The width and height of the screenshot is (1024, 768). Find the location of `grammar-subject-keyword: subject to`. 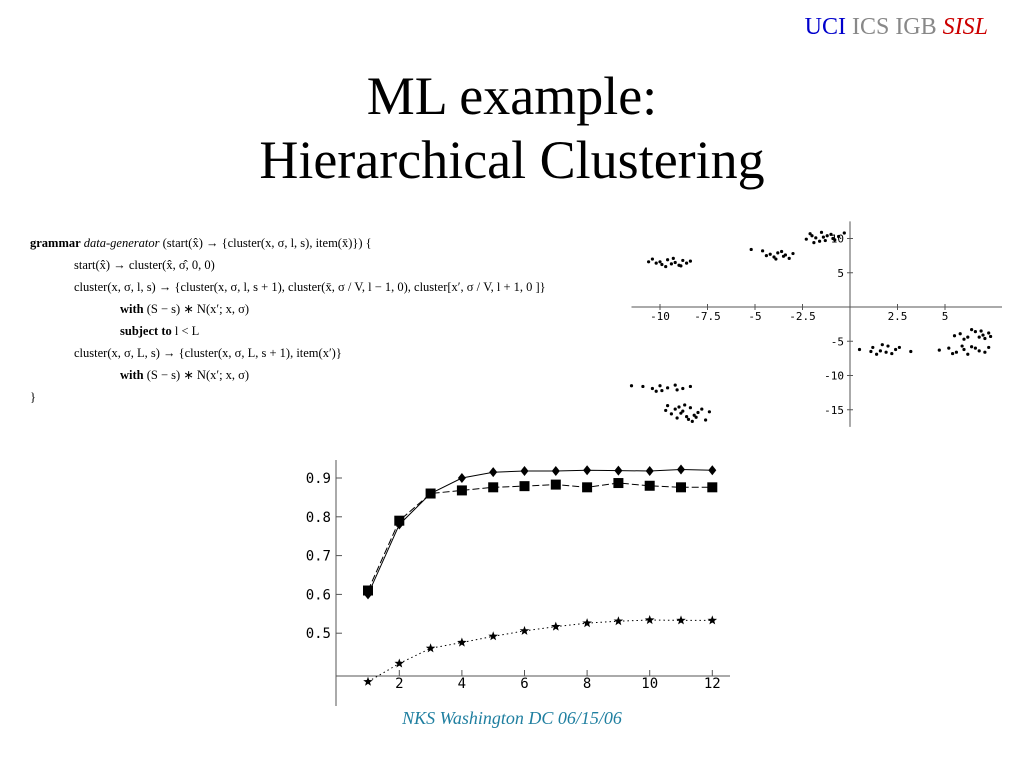

grammar-subject-keyword: subject to is located at coordinates (146, 331).